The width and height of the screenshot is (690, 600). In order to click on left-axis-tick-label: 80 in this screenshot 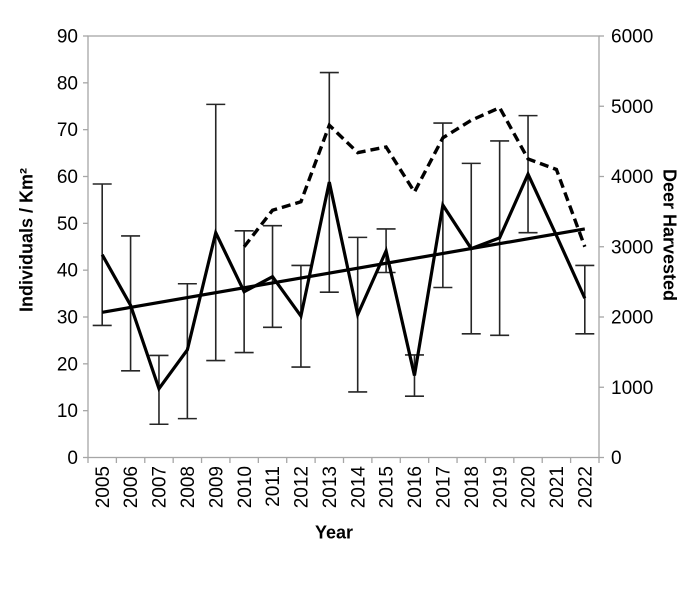, I will do `click(67, 83)`.